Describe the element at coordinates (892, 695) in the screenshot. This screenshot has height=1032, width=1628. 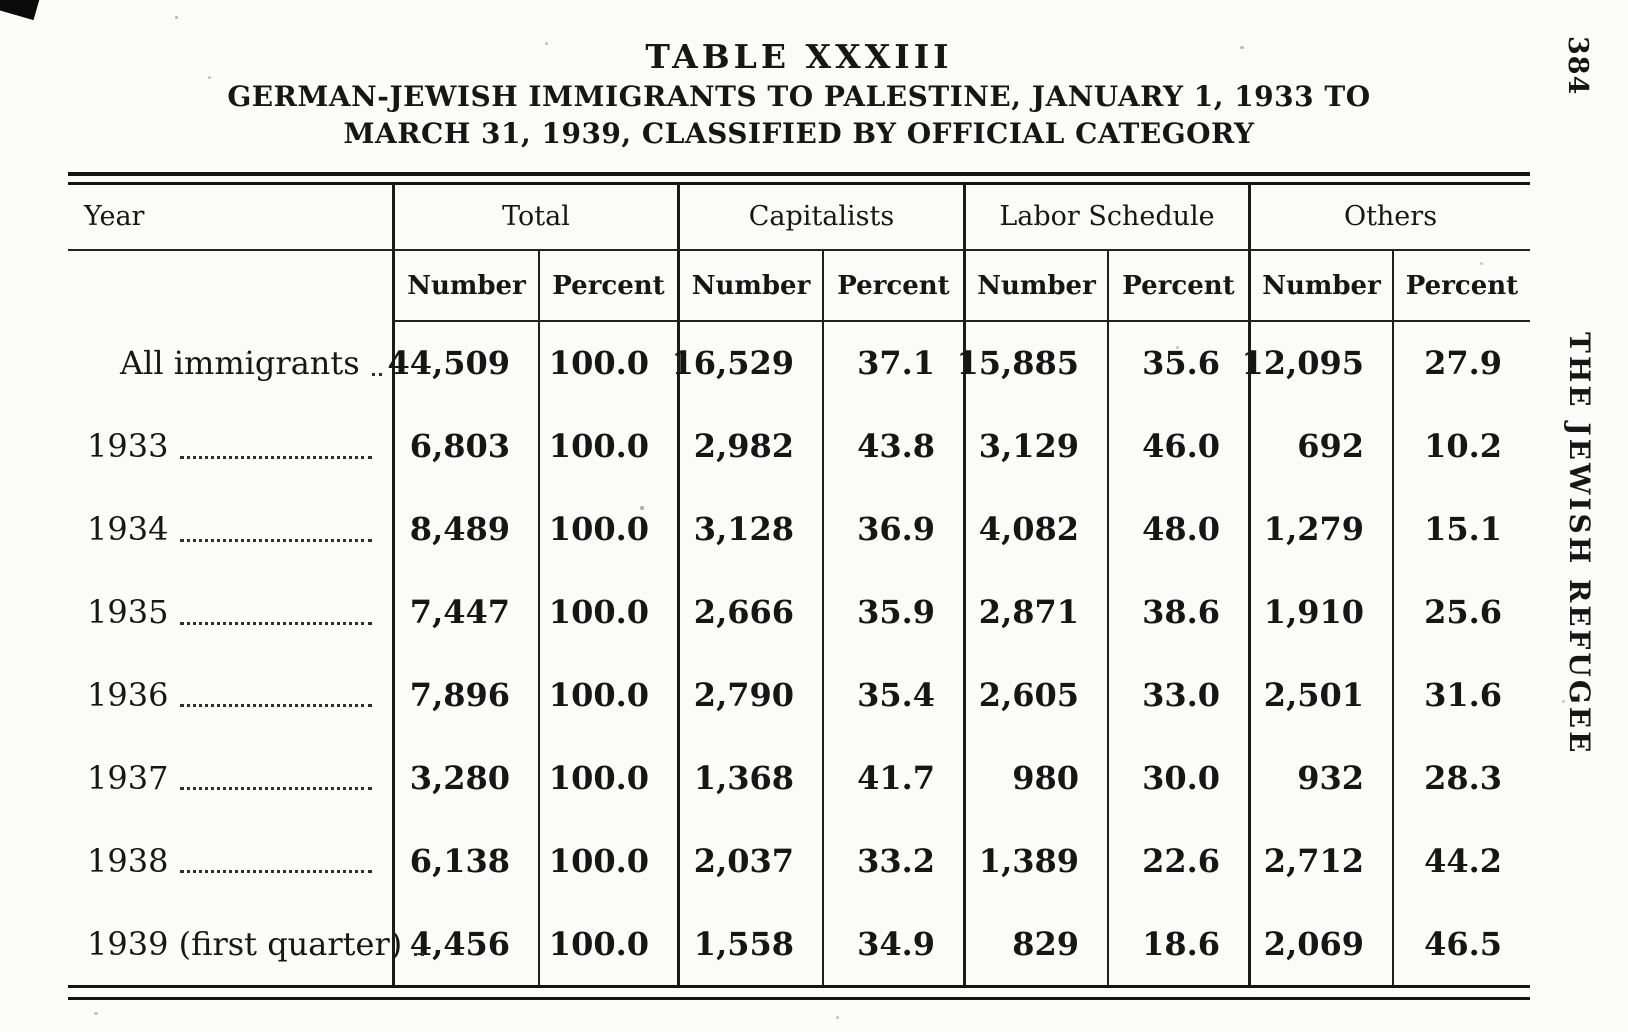
I see `cell-capitalists-percent: 35.4` at that location.